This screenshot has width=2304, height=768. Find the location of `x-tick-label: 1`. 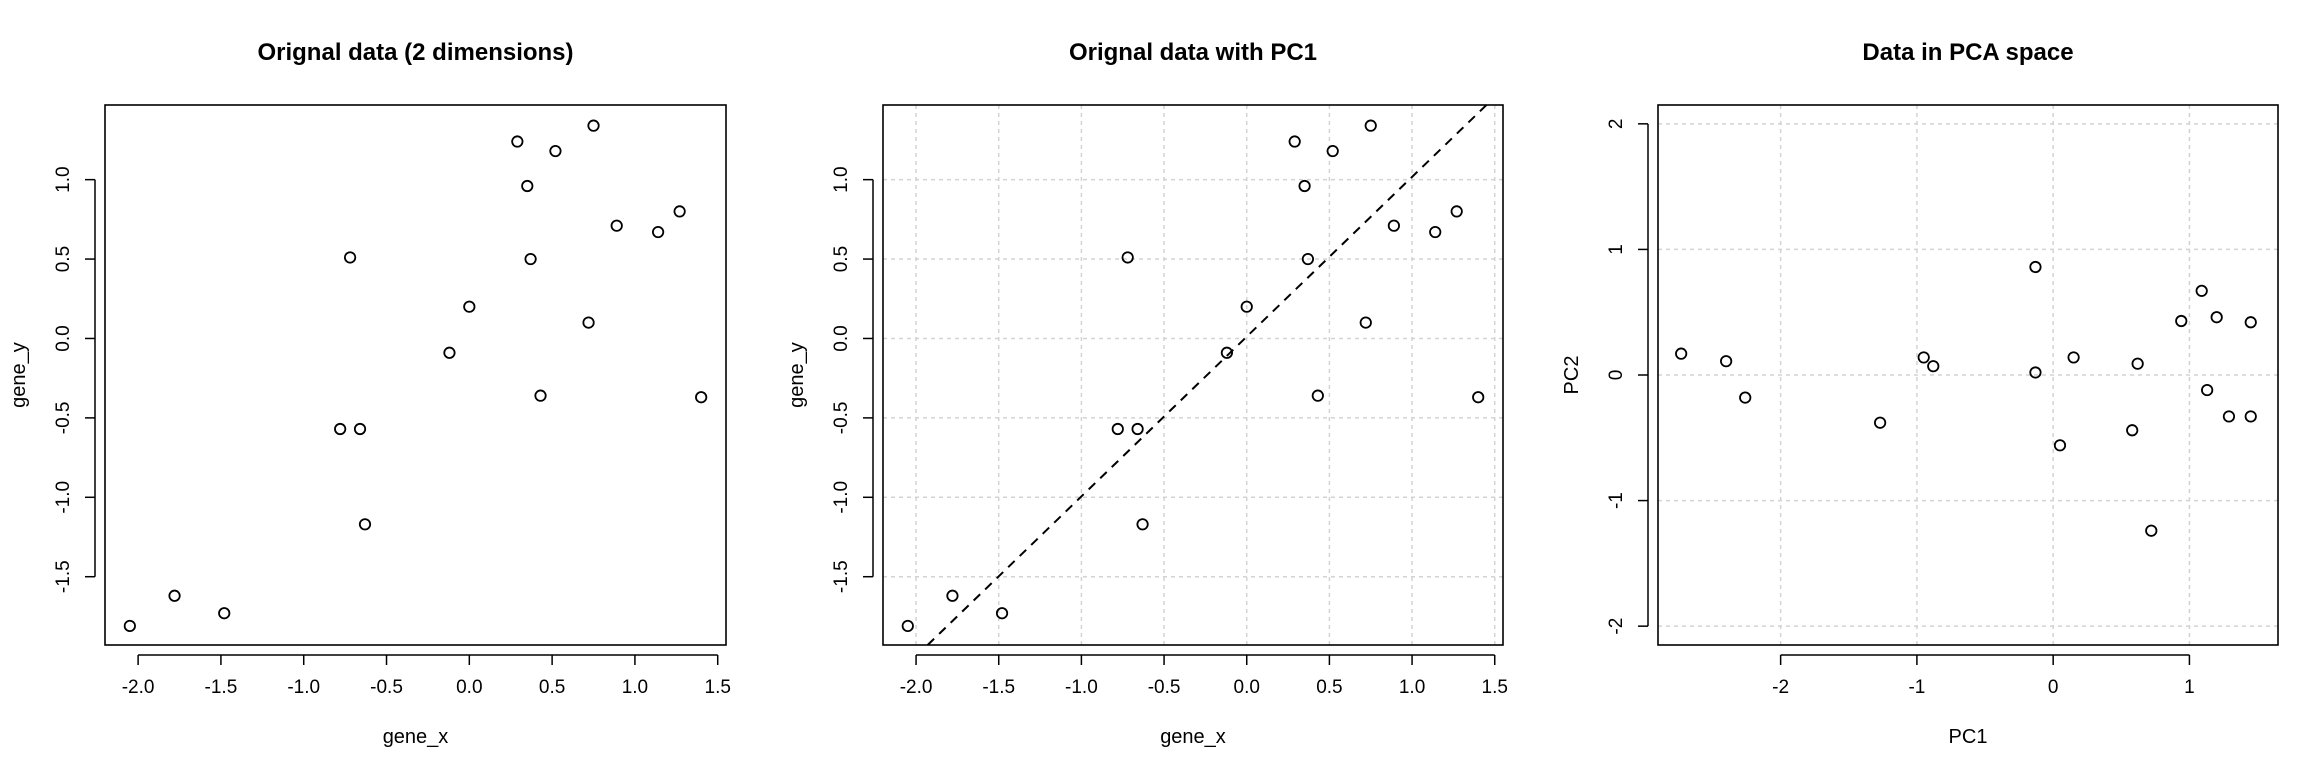

x-tick-label: 1 is located at coordinates (2189, 687).